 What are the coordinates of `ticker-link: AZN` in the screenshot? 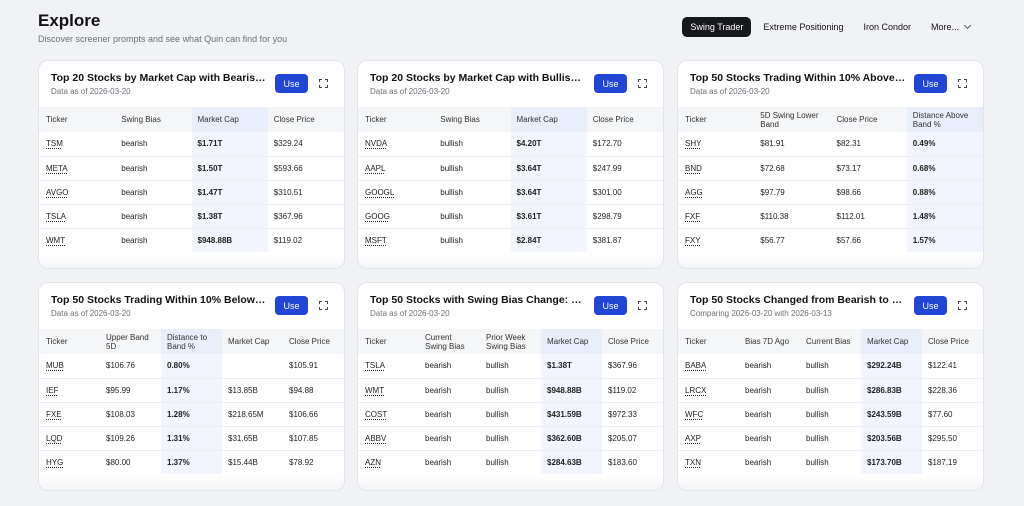 It's located at (373, 462).